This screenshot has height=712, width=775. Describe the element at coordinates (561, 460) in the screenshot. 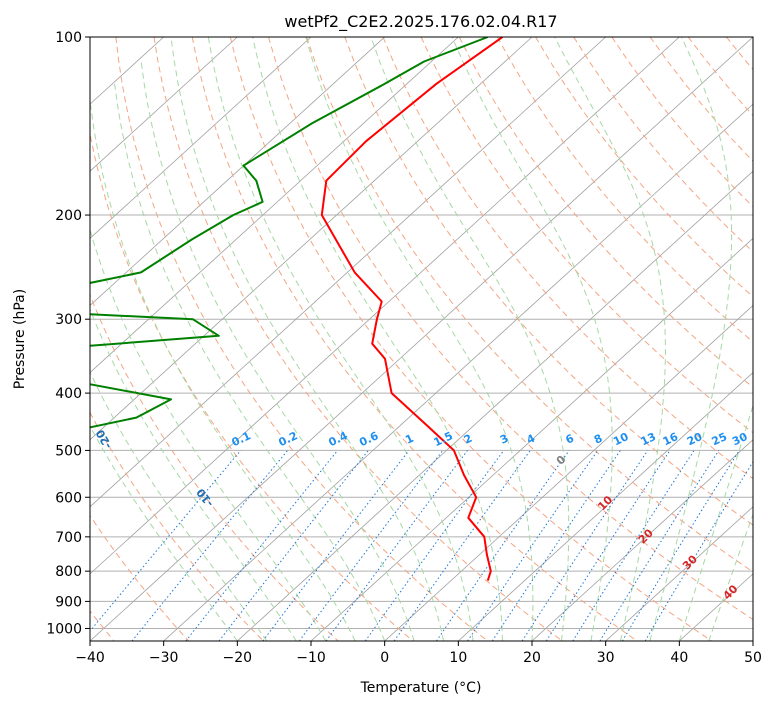

I see `moist-adiabat-label: 0` at that location.